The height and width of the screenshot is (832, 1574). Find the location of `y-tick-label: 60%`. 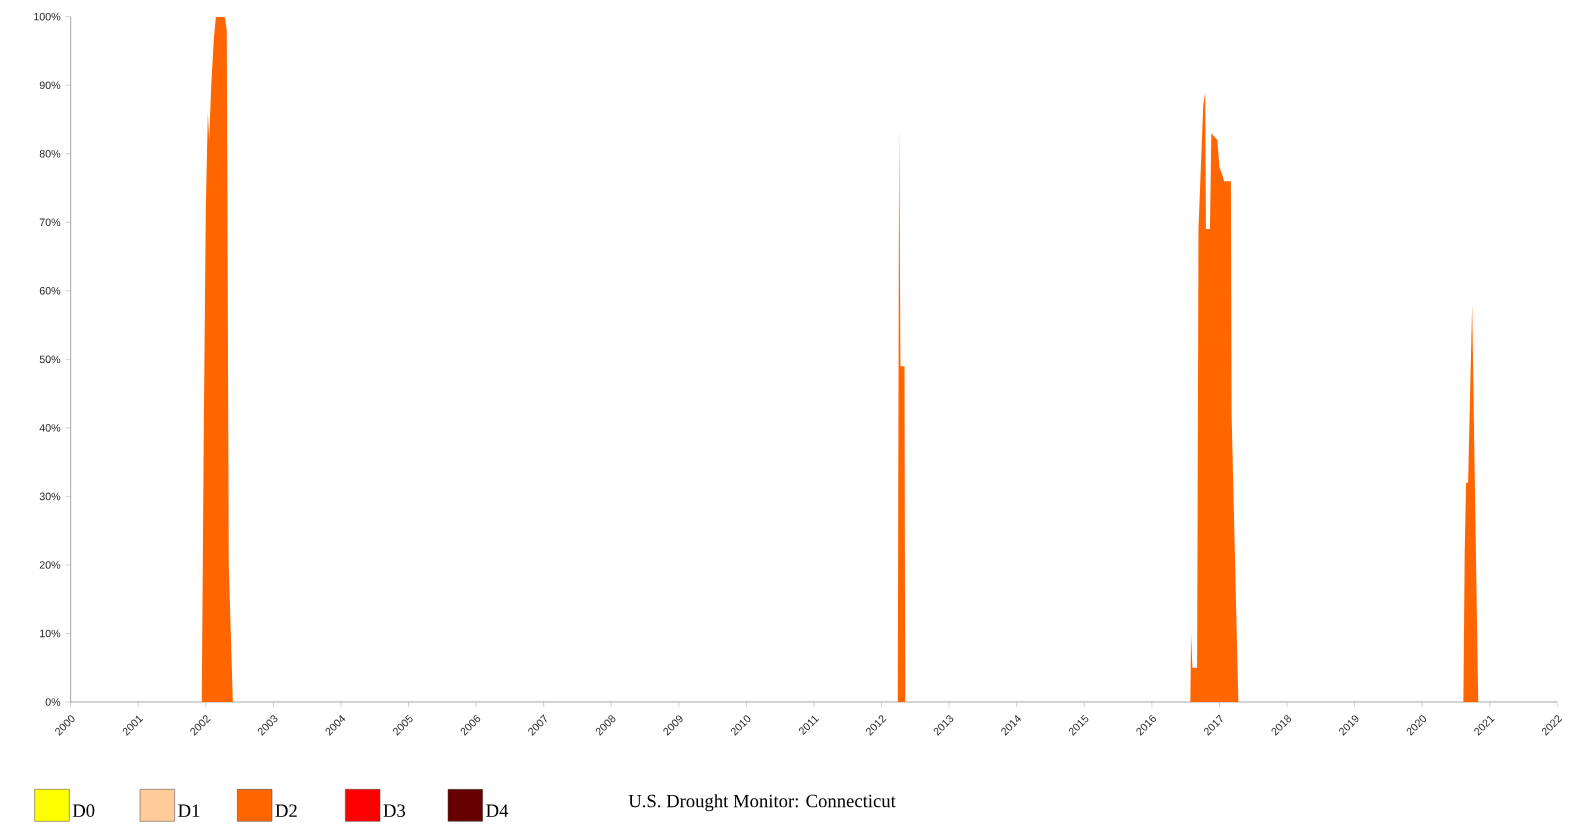

y-tick-label: 60% is located at coordinates (50, 291).